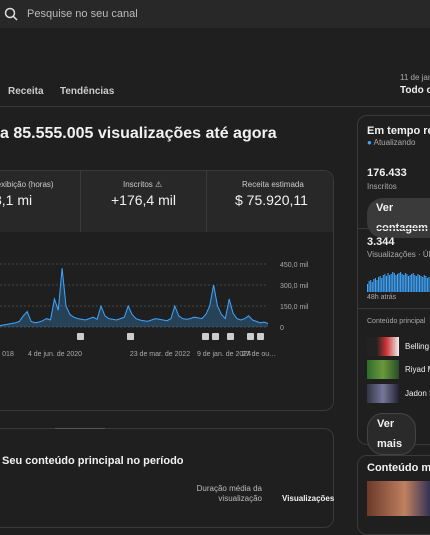 The width and height of the screenshot is (430, 535). What do you see at coordinates (229, 493) in the screenshot?
I see `column-header: Duração média da visualização` at bounding box center [229, 493].